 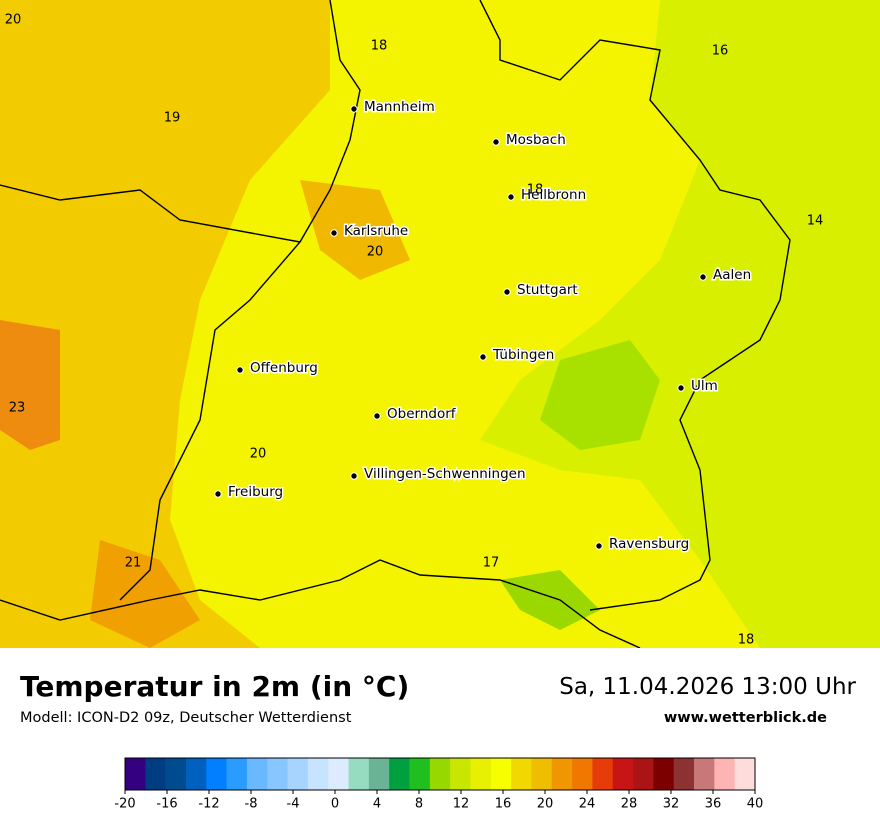 I want to click on city-label: Oberndorf, so click(x=422, y=414).